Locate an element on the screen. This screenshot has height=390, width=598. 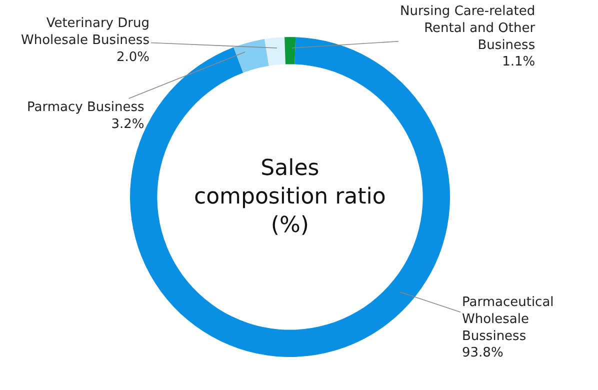
slice-label: Veterinary Drug Wholesale Business is located at coordinates (85, 32).